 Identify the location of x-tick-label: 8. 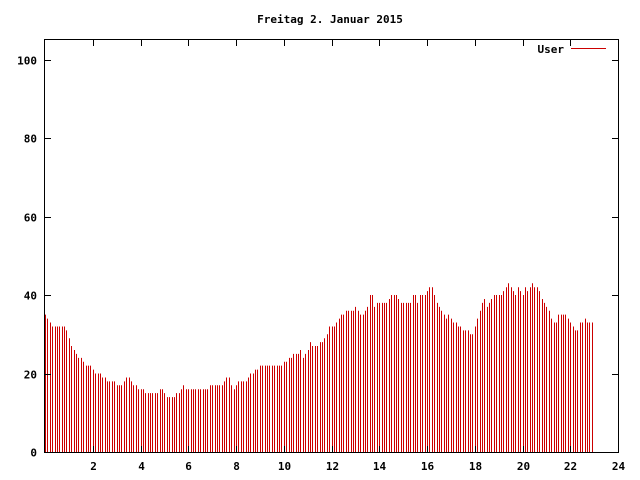
(236, 466).